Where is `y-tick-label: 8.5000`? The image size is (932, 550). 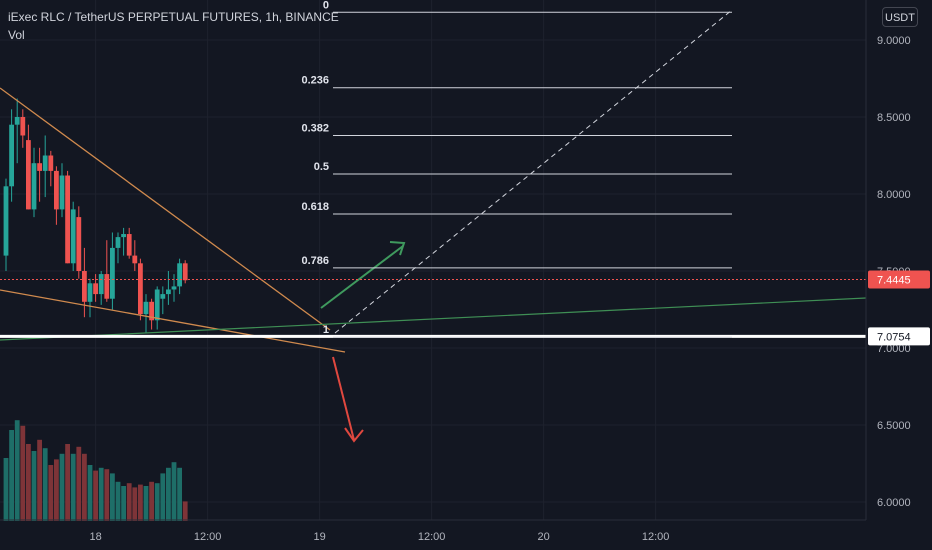
y-tick-label: 8.5000 is located at coordinates (894, 118).